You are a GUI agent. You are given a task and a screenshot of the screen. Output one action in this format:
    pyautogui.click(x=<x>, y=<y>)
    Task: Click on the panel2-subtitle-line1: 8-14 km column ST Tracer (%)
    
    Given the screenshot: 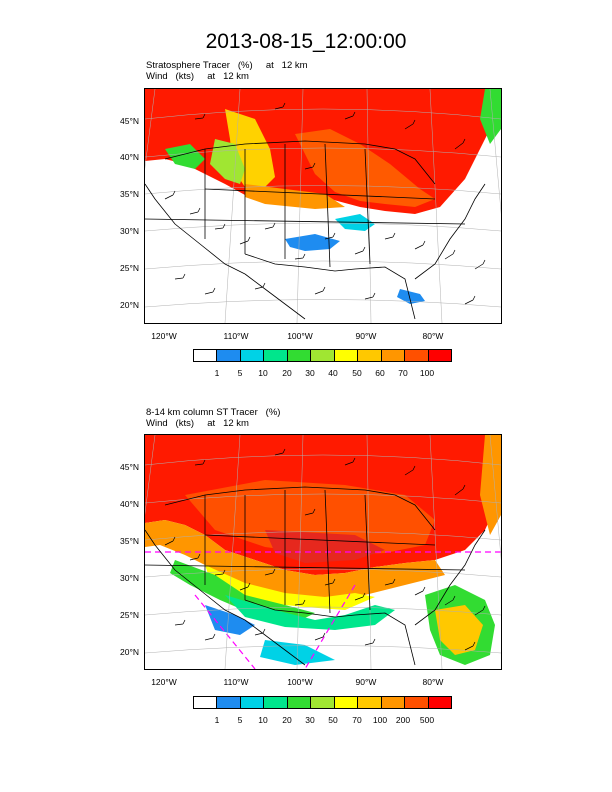 What is the action you would take?
    pyautogui.click(x=213, y=412)
    